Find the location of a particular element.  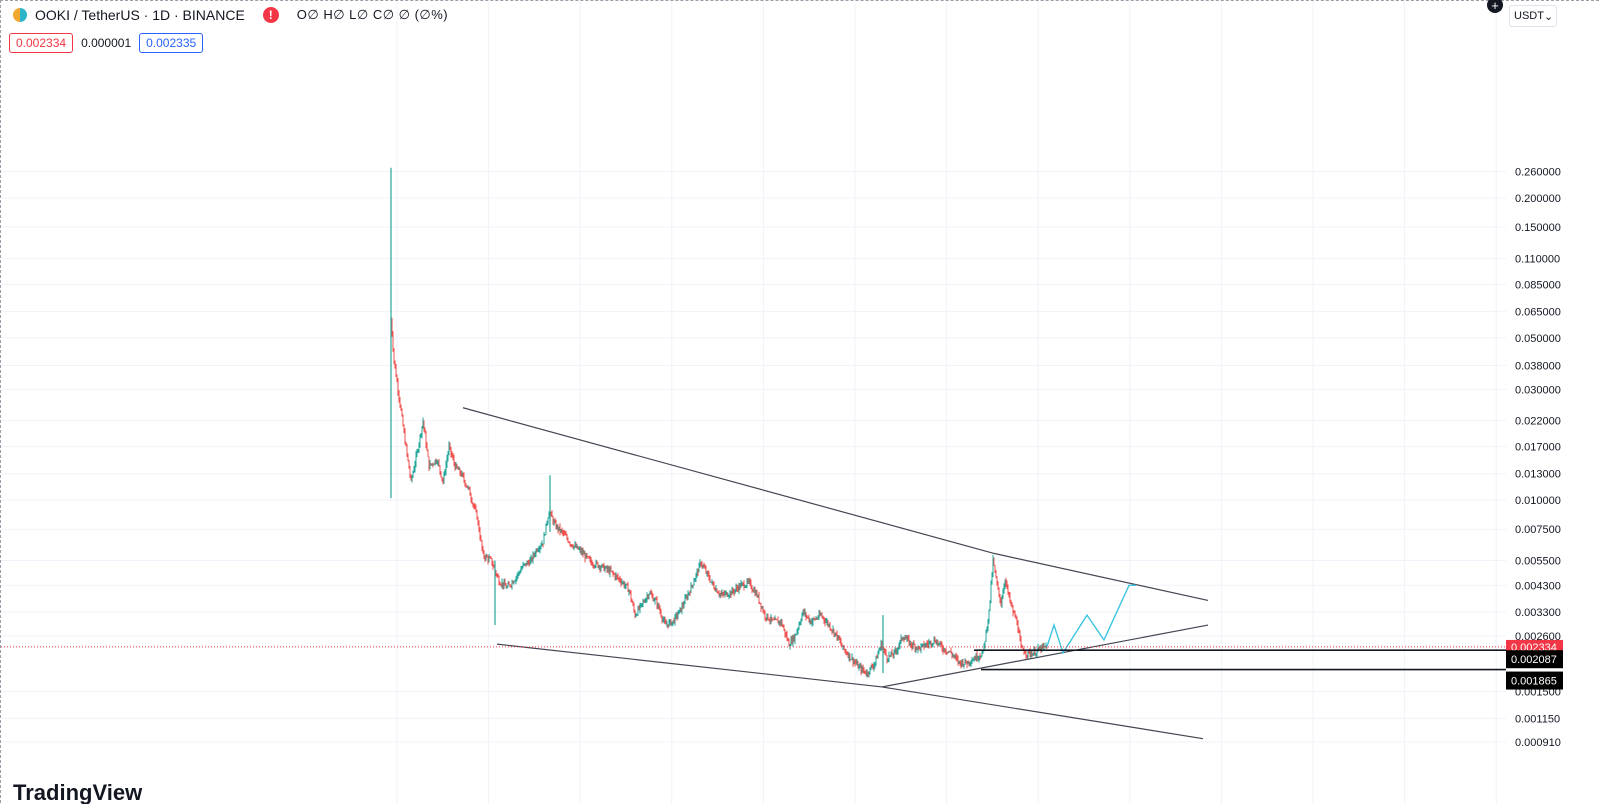

y-tick-label: 0.007500 is located at coordinates (1538, 530).